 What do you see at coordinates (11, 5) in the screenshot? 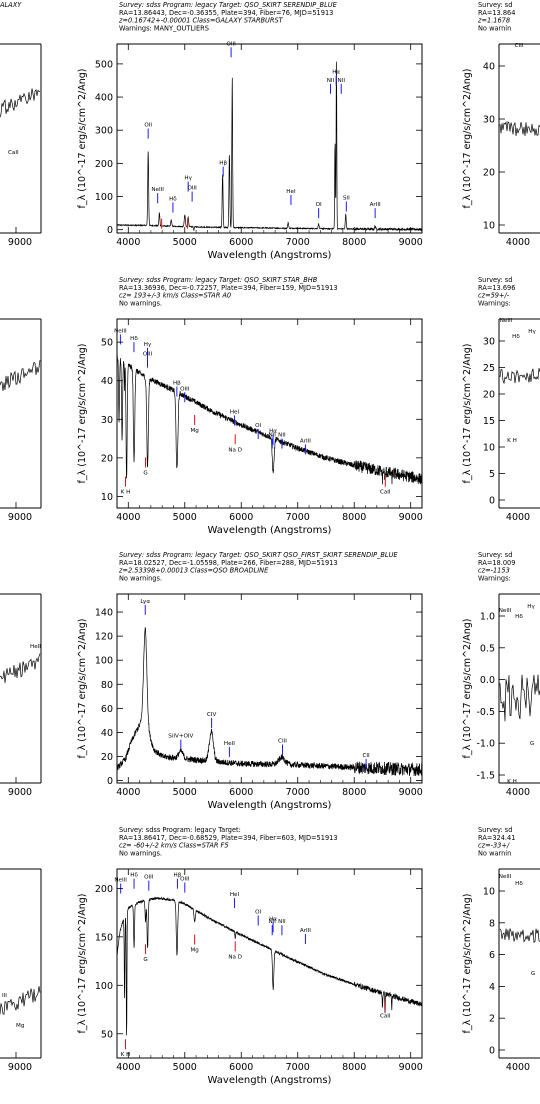
I see `panel-header-line: ALAXY` at bounding box center [11, 5].